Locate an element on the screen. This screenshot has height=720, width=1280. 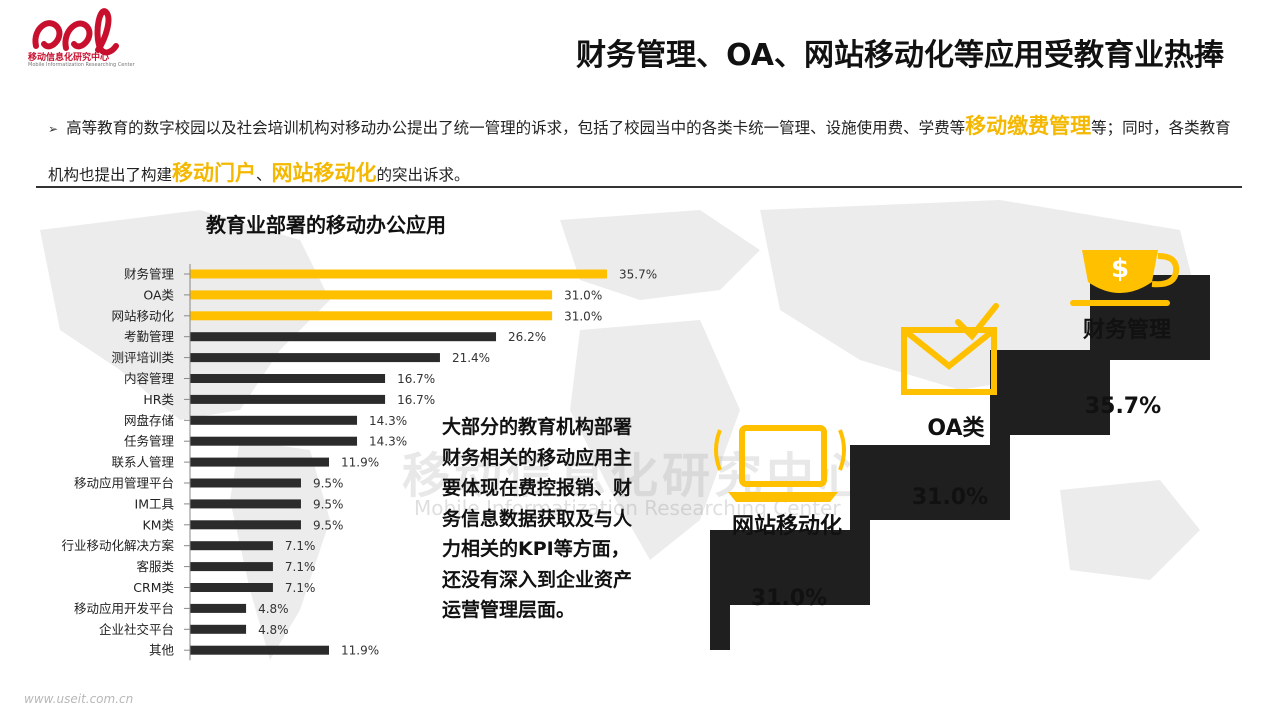
category-label: 联系人管理 is located at coordinates (142, 462).